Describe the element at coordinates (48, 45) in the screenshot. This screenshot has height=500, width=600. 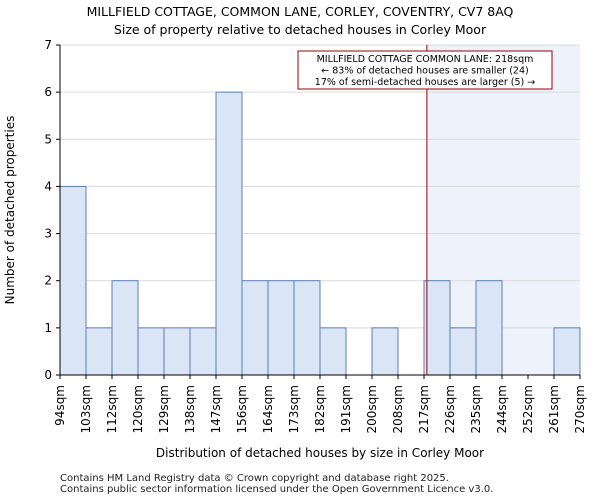
I see `y-tick-label: 7` at that location.